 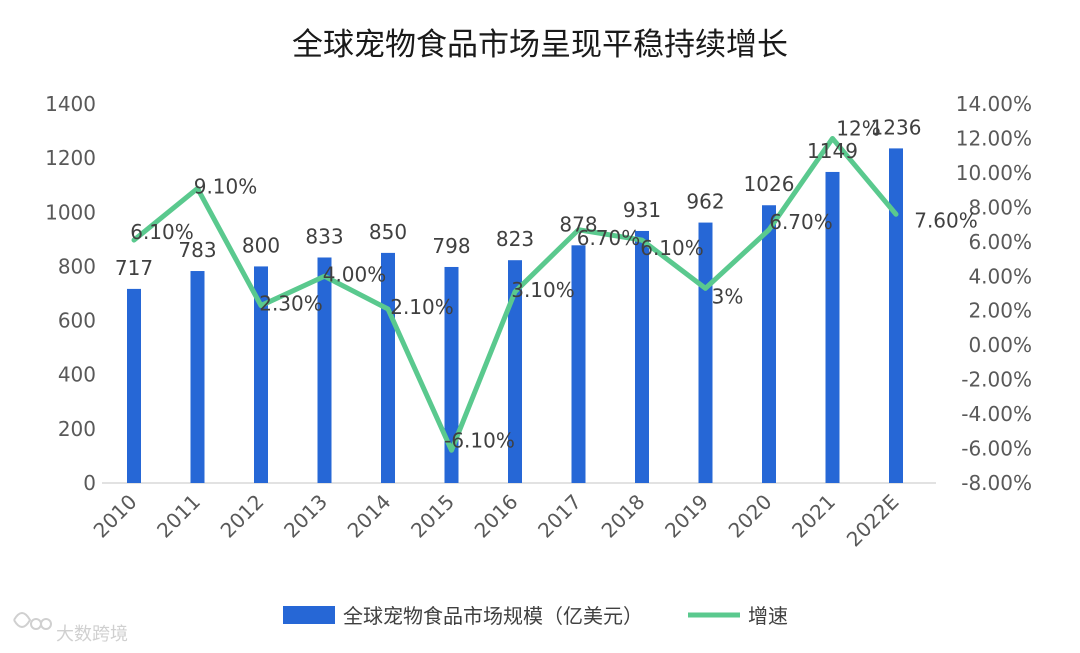 What do you see at coordinates (728, 296) in the screenshot?
I see `growth-value-label: 3%` at bounding box center [728, 296].